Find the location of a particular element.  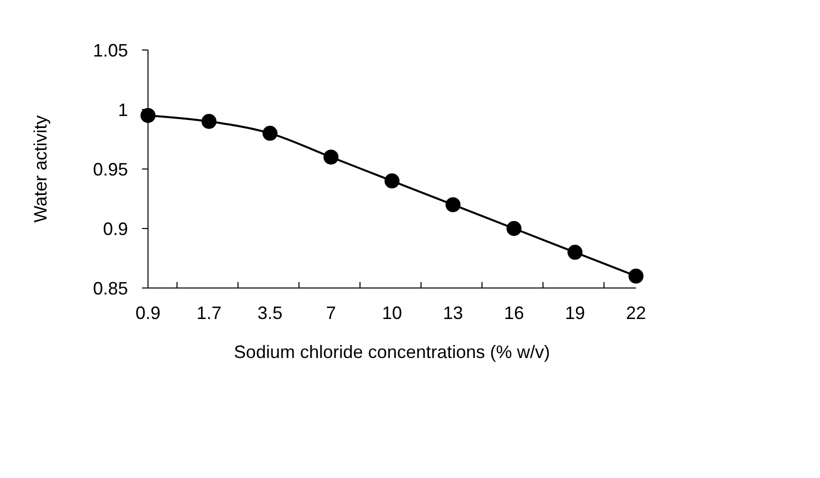

x-tick-label: 13 is located at coordinates (453, 312).